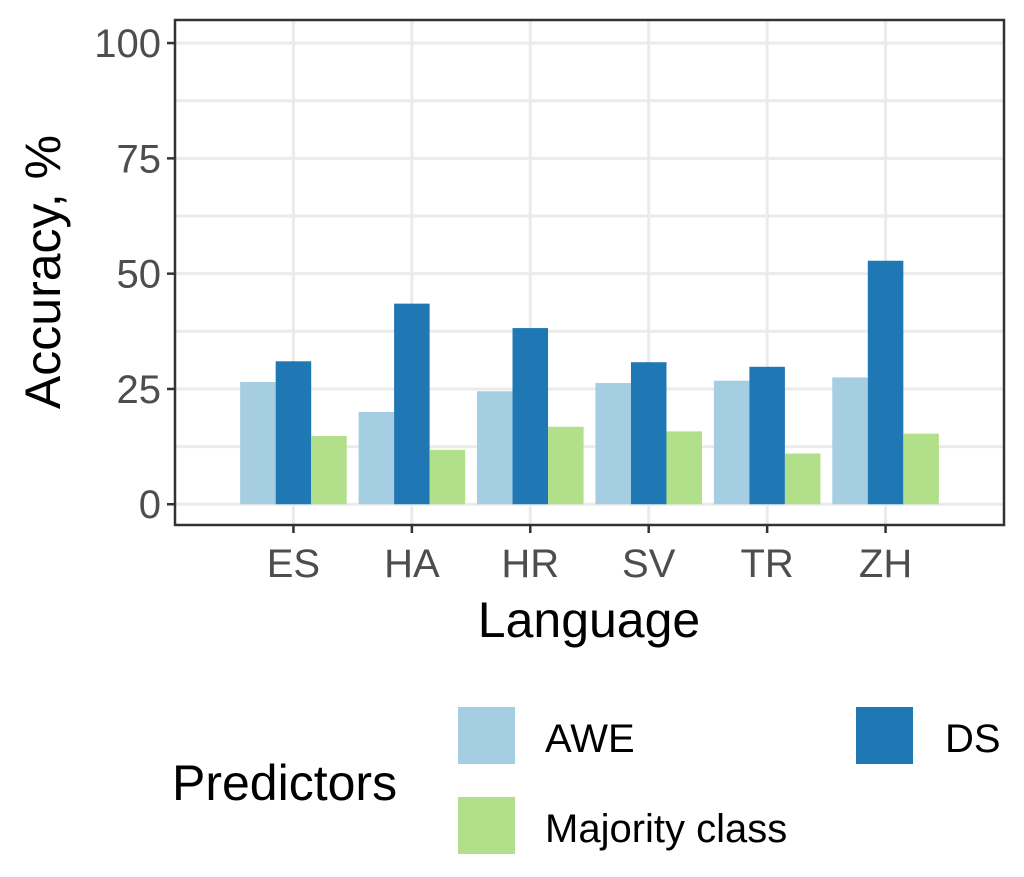  I want to click on bar-tr-ds, so click(767, 435).